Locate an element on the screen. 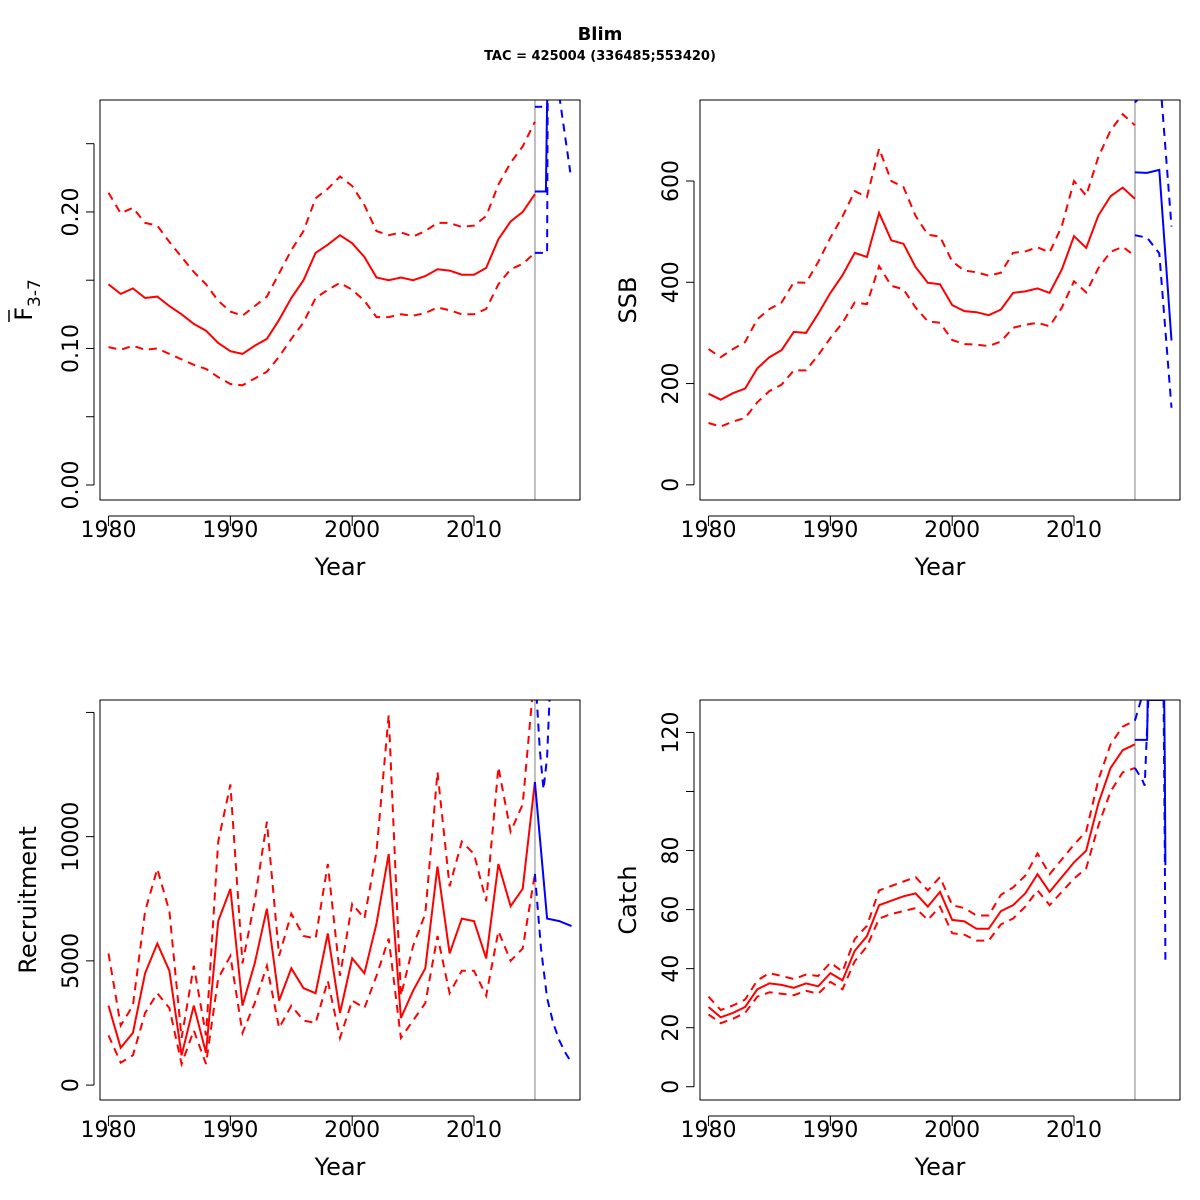  ssb-y-tick-label: 0 is located at coordinates (671, 485).